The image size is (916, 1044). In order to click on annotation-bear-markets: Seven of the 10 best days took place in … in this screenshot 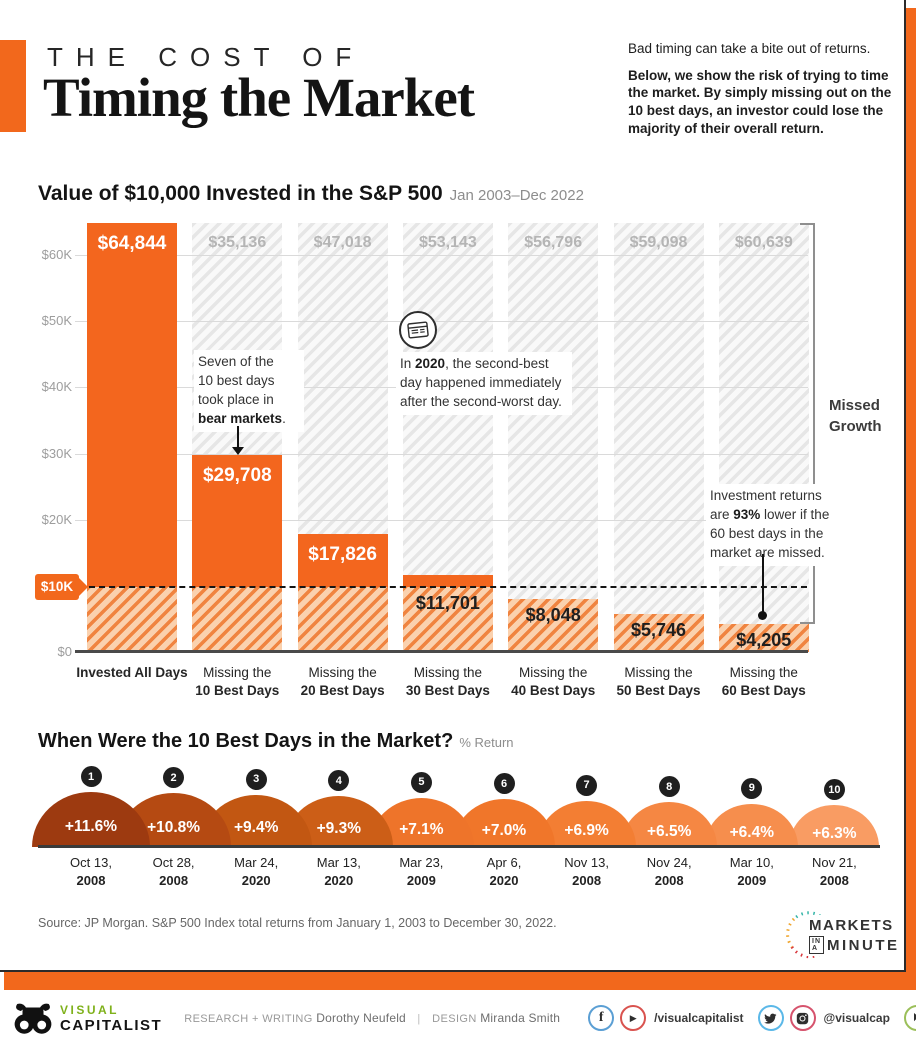, I will do `click(249, 391)`.